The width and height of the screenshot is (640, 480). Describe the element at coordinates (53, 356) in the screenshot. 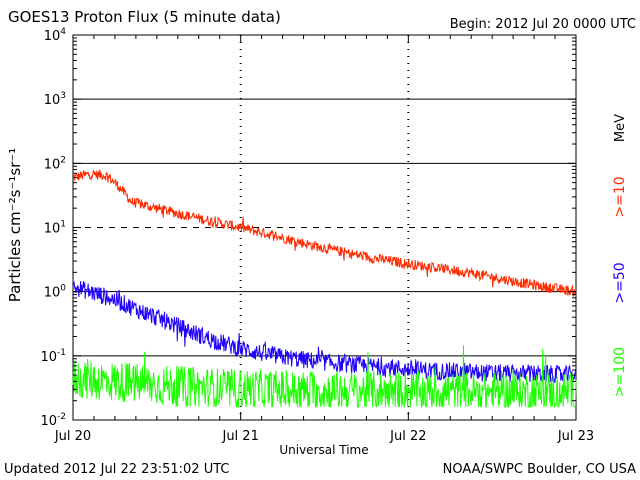

I see `y-tick-label: 10⁻¹` at that location.